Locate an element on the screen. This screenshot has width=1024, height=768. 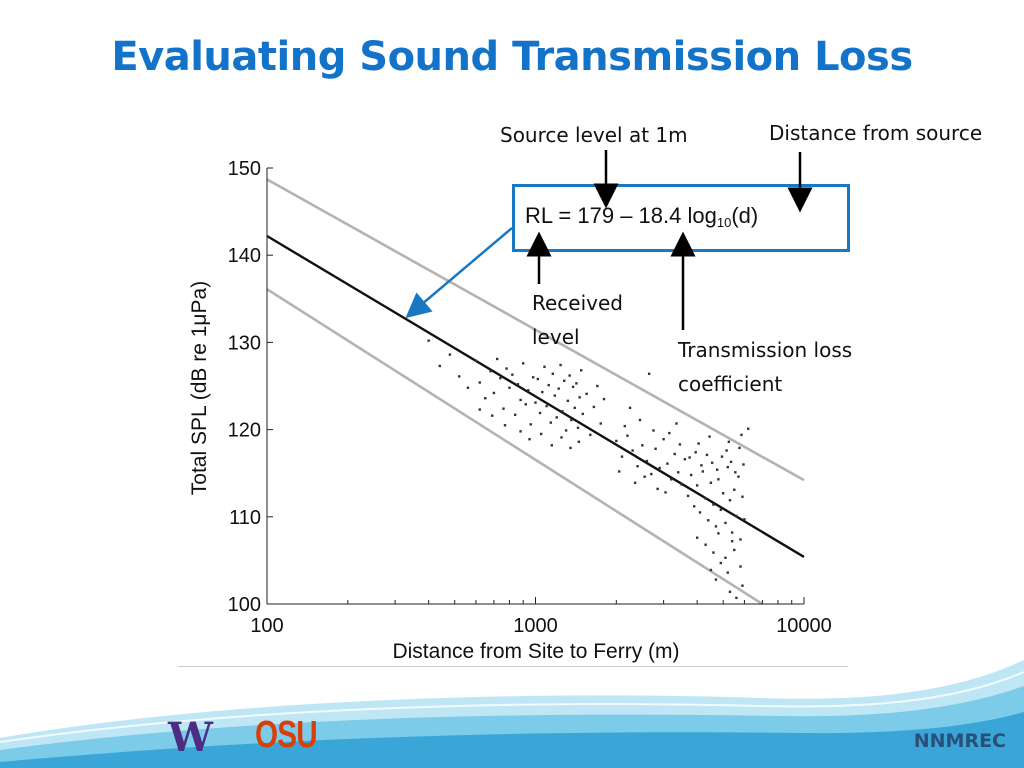
y-tick-label: 100 is located at coordinates (244, 605).